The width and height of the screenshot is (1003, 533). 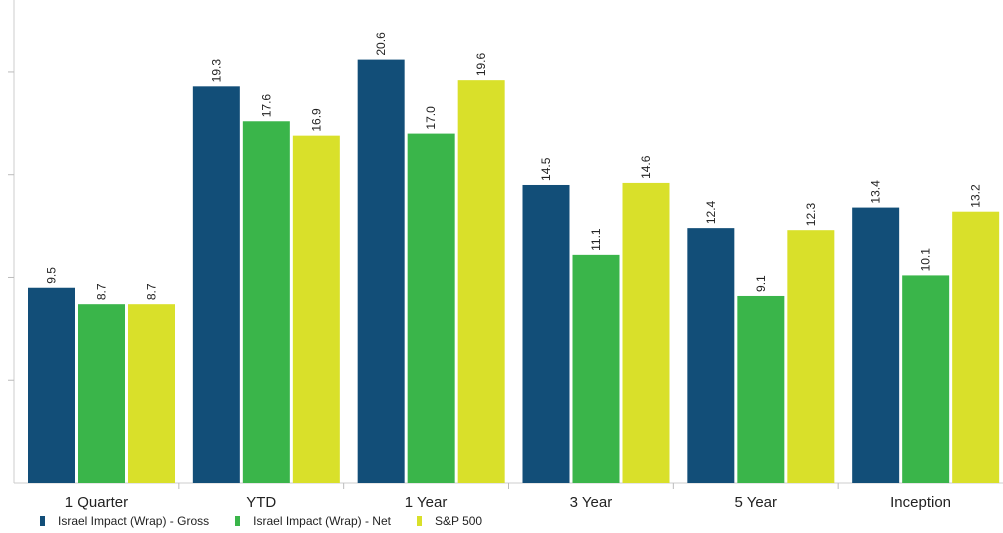 I want to click on data-label-sp500-0: 8.7, so click(x=152, y=291).